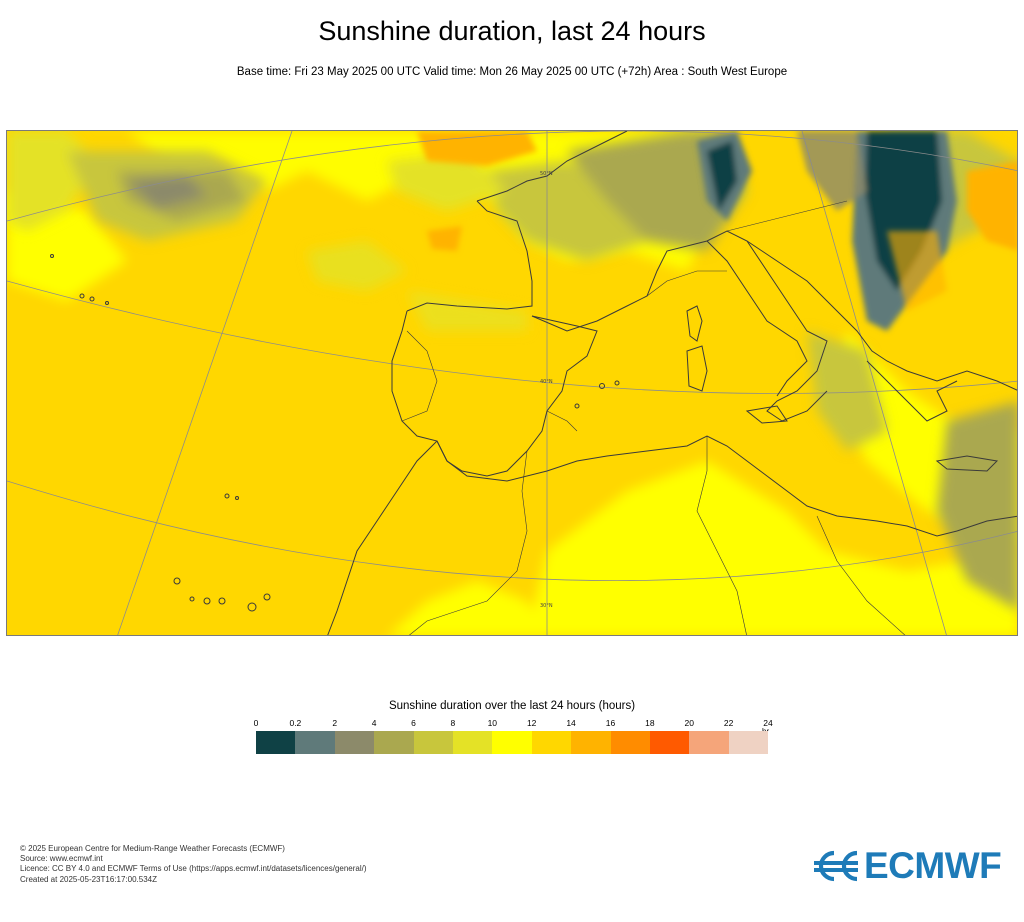 This screenshot has height=922, width=1024. What do you see at coordinates (61, 859) in the screenshot?
I see `footer-source: Source: www.ecmwf.int` at bounding box center [61, 859].